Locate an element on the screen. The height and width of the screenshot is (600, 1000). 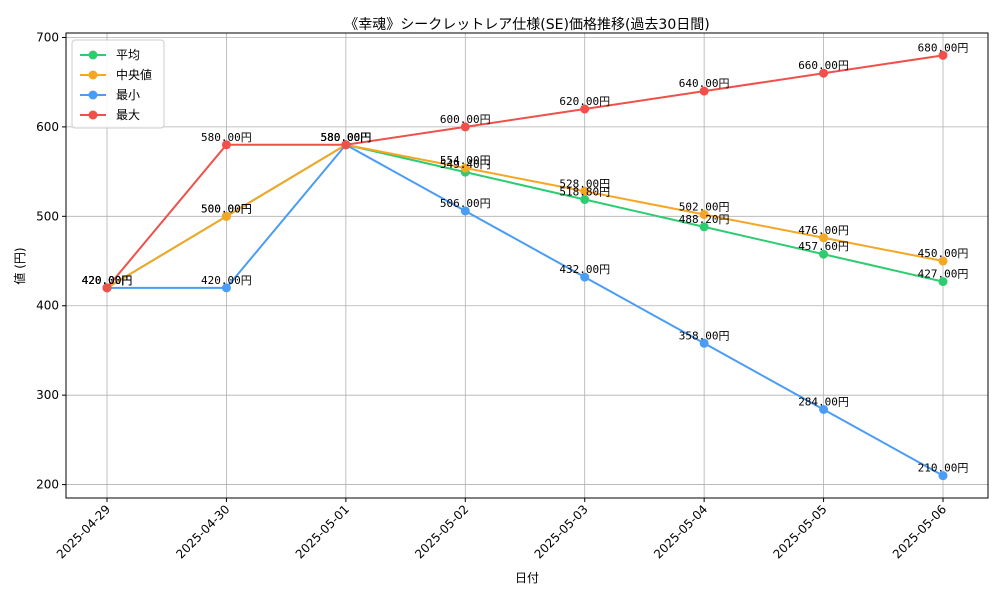
y-axis-title: 値 (円) is located at coordinates (19, 265).